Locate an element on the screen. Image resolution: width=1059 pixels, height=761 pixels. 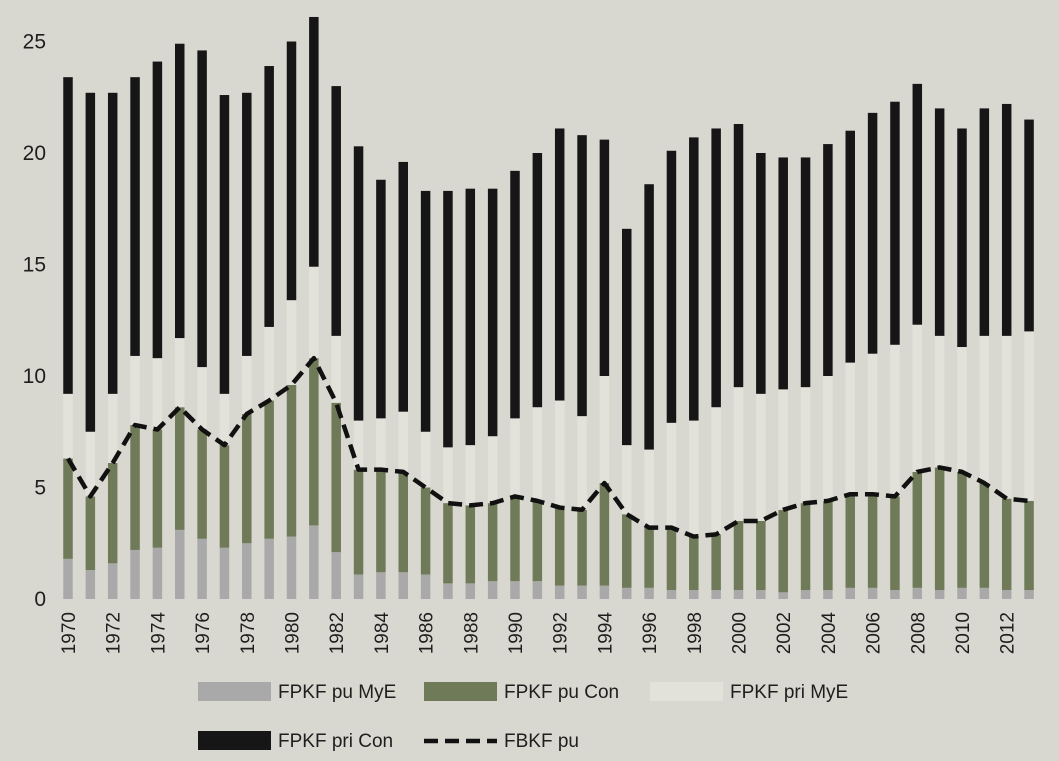
x-tick-label: 1974 is located at coordinates (158, 633).